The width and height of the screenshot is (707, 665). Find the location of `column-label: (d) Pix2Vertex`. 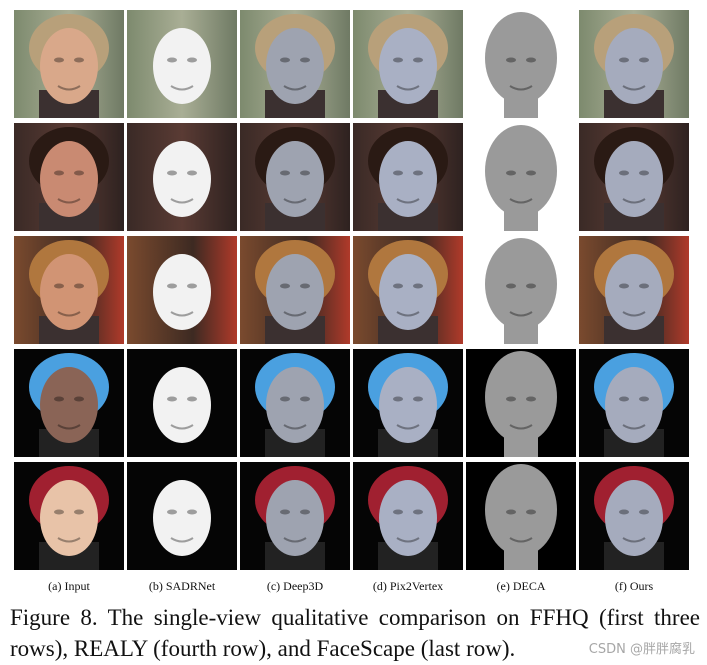

column-label: (d) Pix2Vertex is located at coordinates (408, 586).